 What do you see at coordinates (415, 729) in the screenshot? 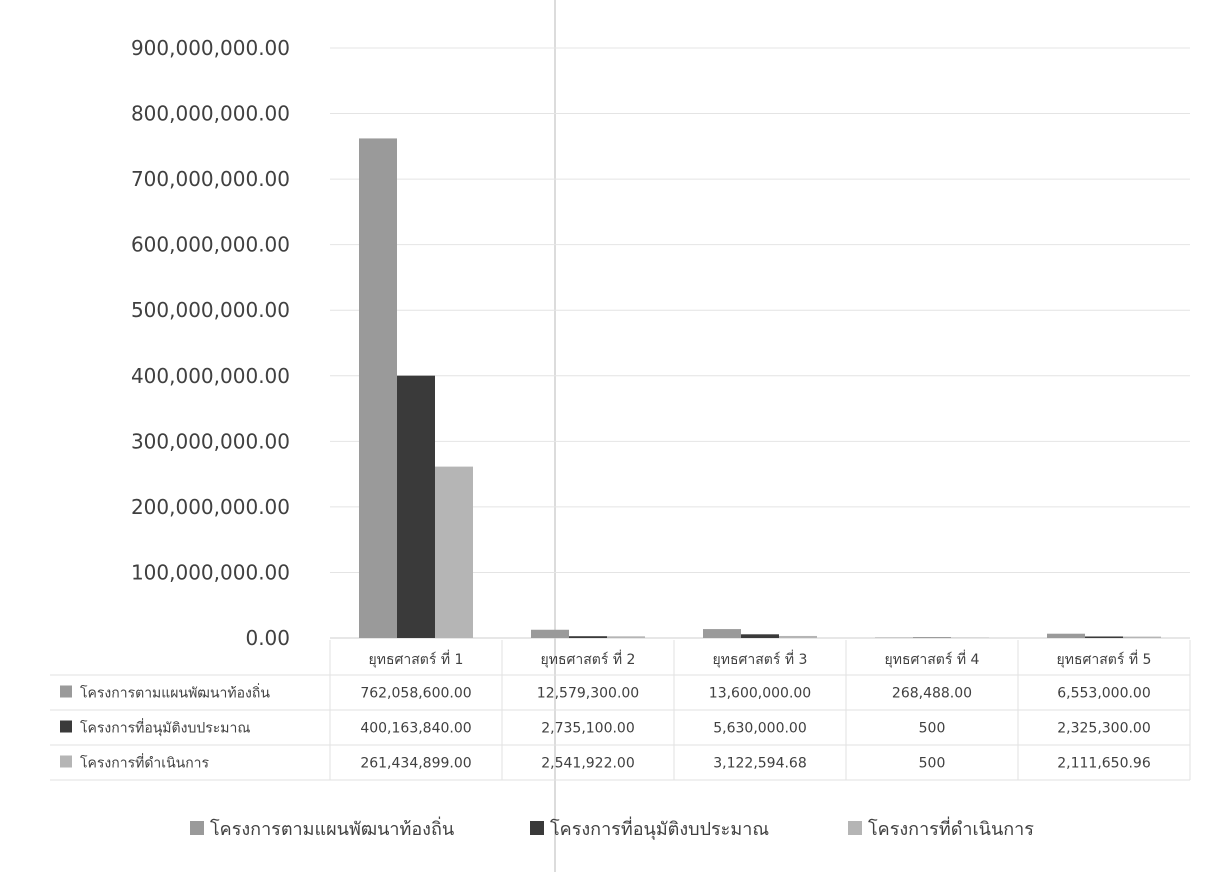
I see `data-label: 400,163,840.00` at bounding box center [415, 729].